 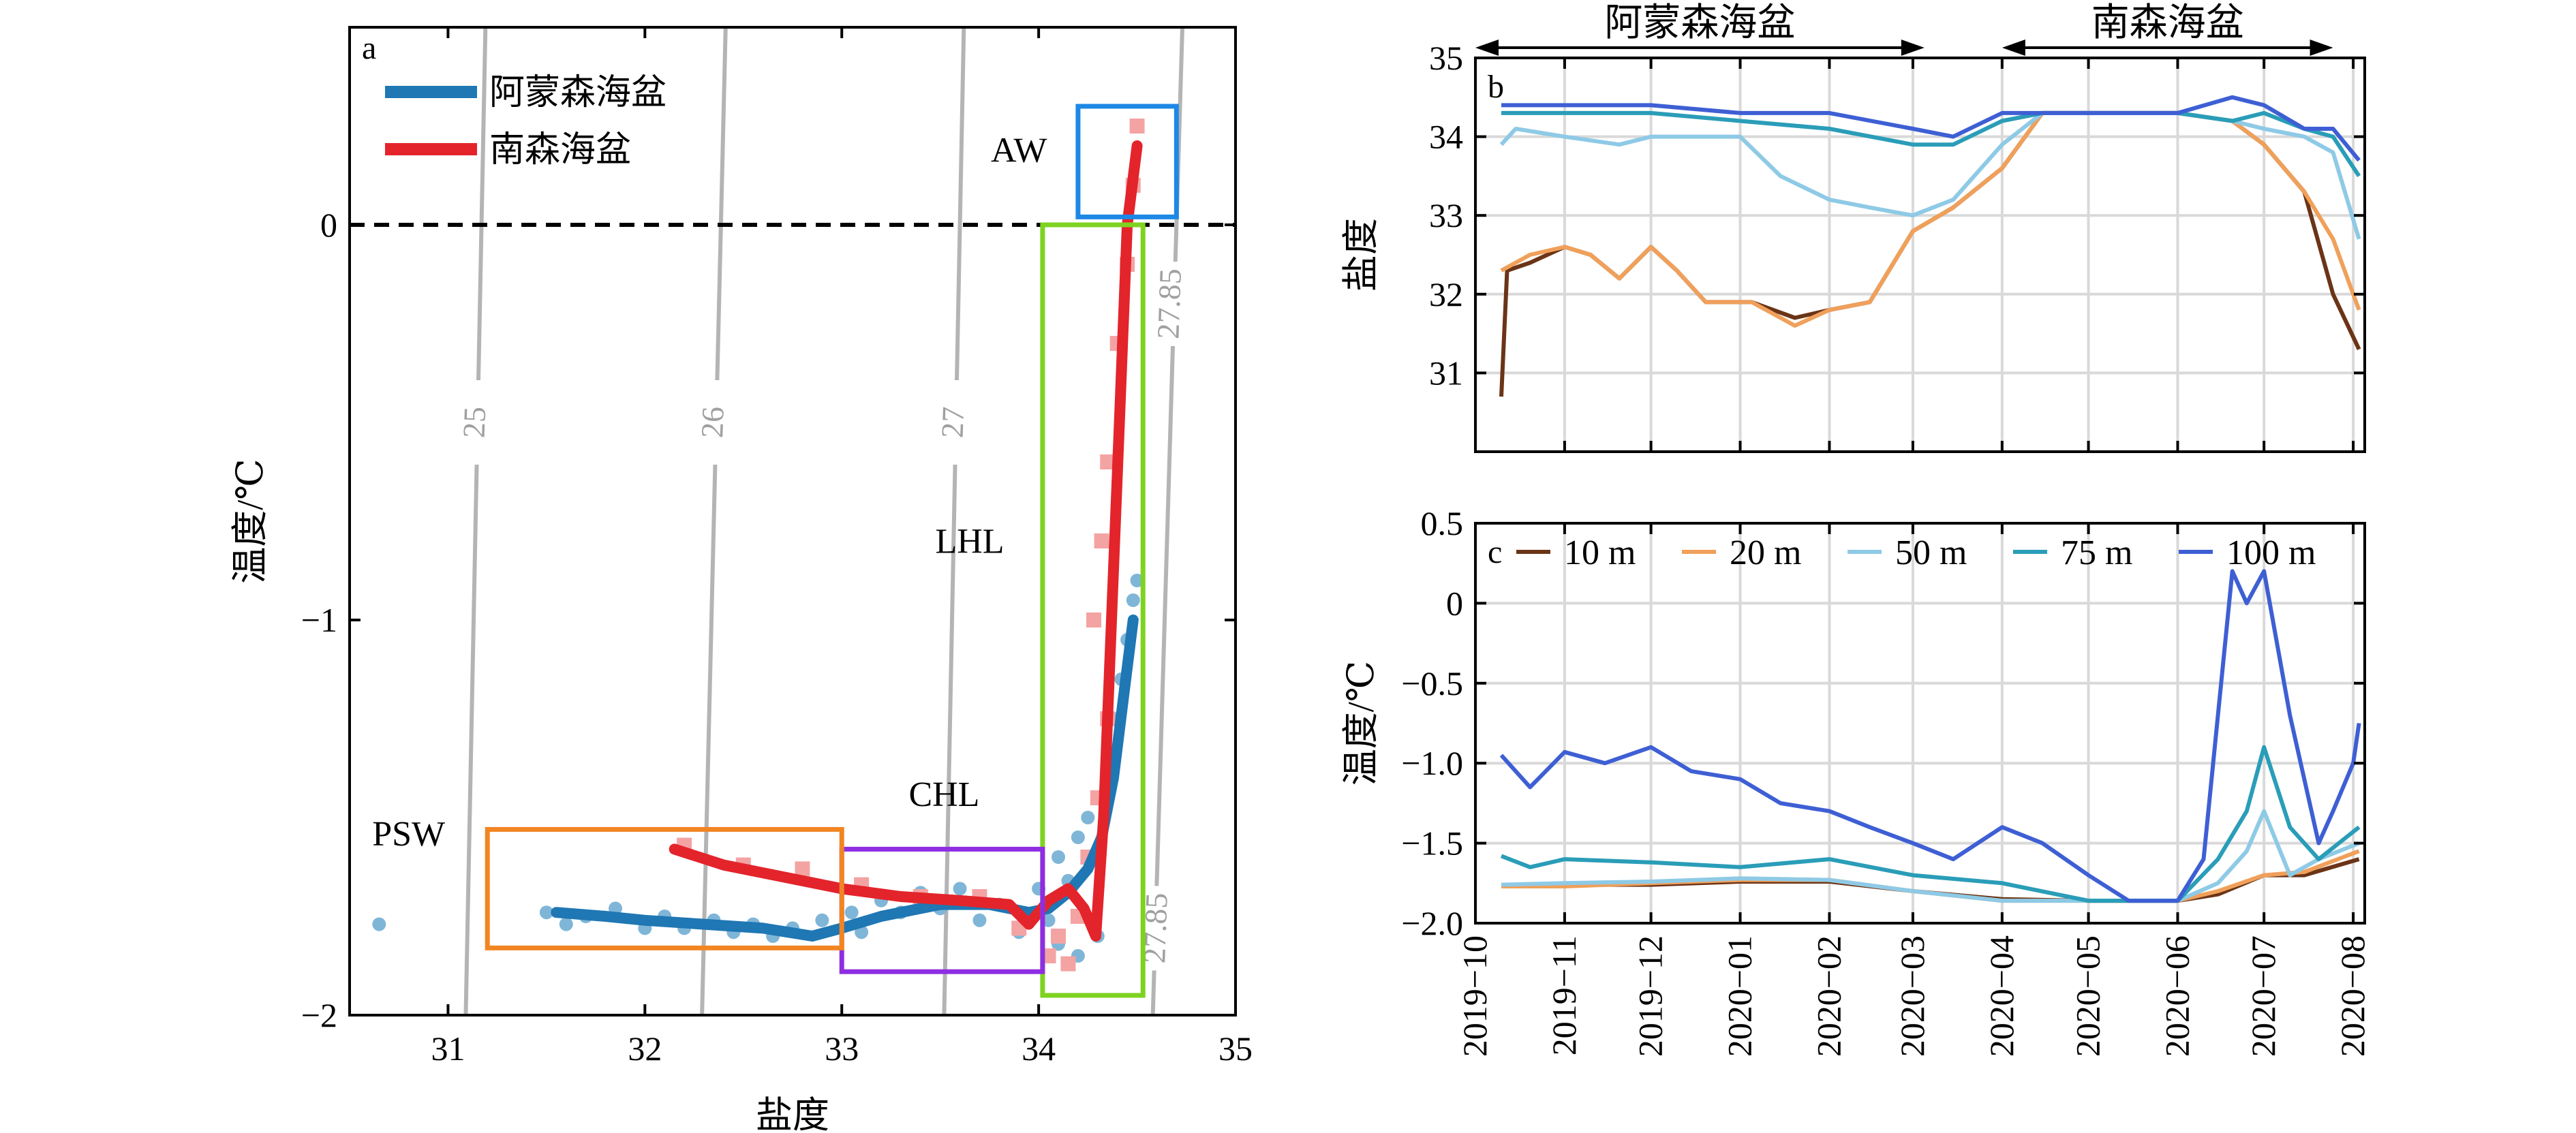 I want to click on x-tick-label: 2019−12, so click(x=1650, y=996).